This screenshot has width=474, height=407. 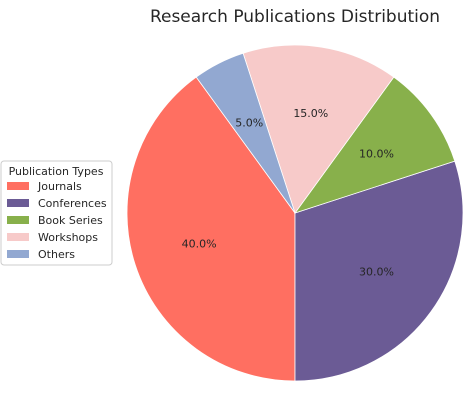 What do you see at coordinates (59, 186) in the screenshot?
I see `legend-label: Journals` at bounding box center [59, 186].